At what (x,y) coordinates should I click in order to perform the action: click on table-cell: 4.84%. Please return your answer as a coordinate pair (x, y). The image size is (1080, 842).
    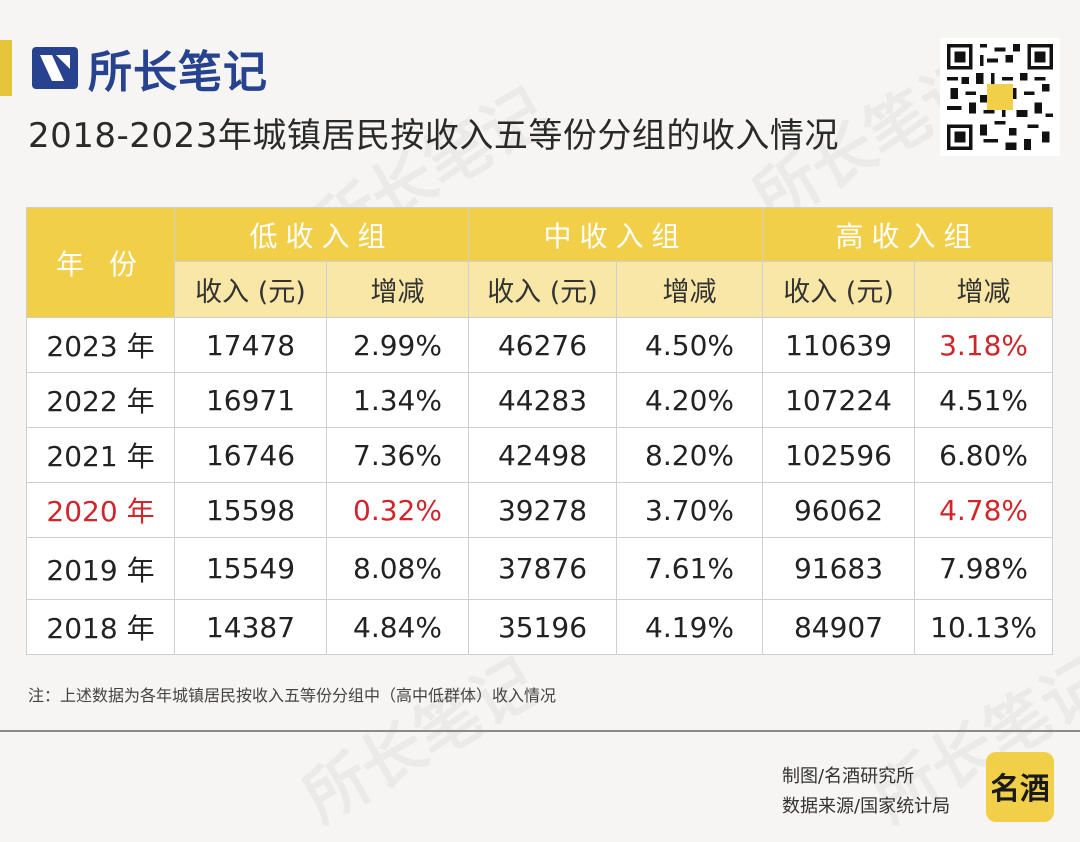
    Looking at the image, I should click on (397, 627).